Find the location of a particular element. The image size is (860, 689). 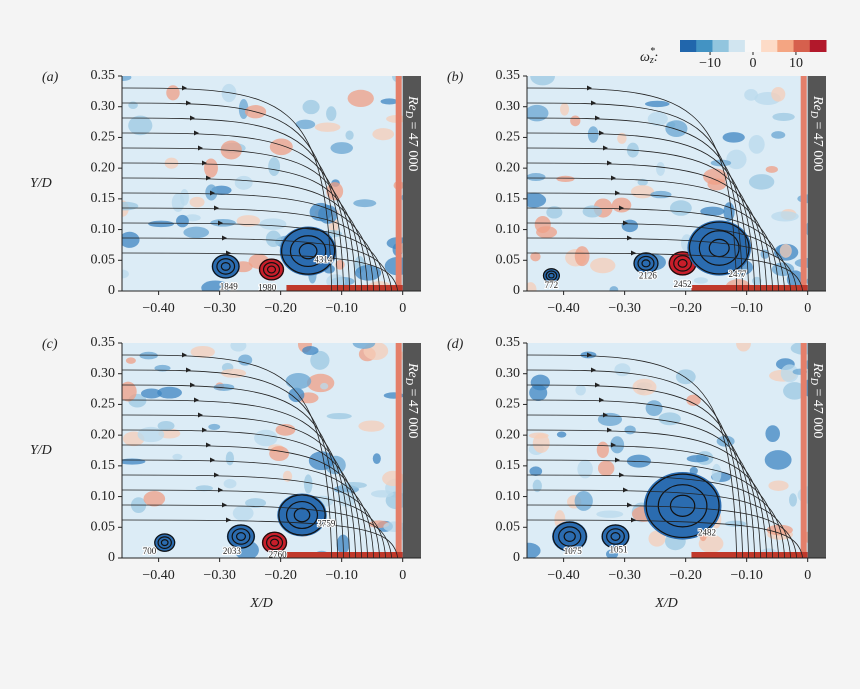

vortex-annotation: 2482 is located at coordinates (707, 532).